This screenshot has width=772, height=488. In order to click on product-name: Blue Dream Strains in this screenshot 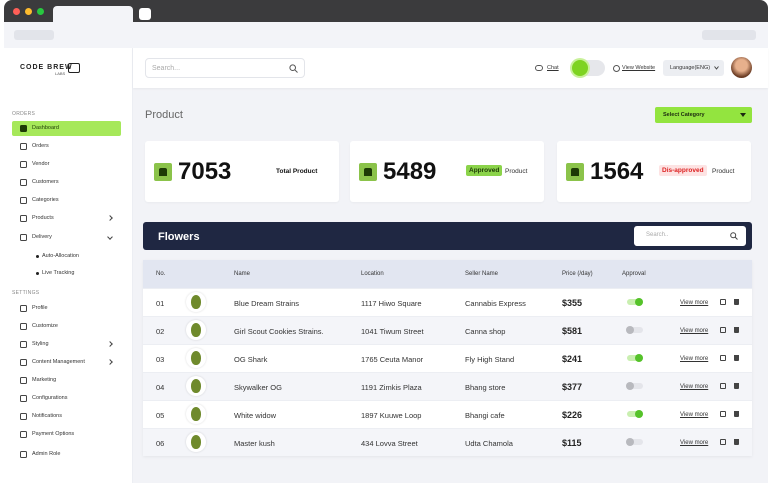, I will do `click(267, 303)`.